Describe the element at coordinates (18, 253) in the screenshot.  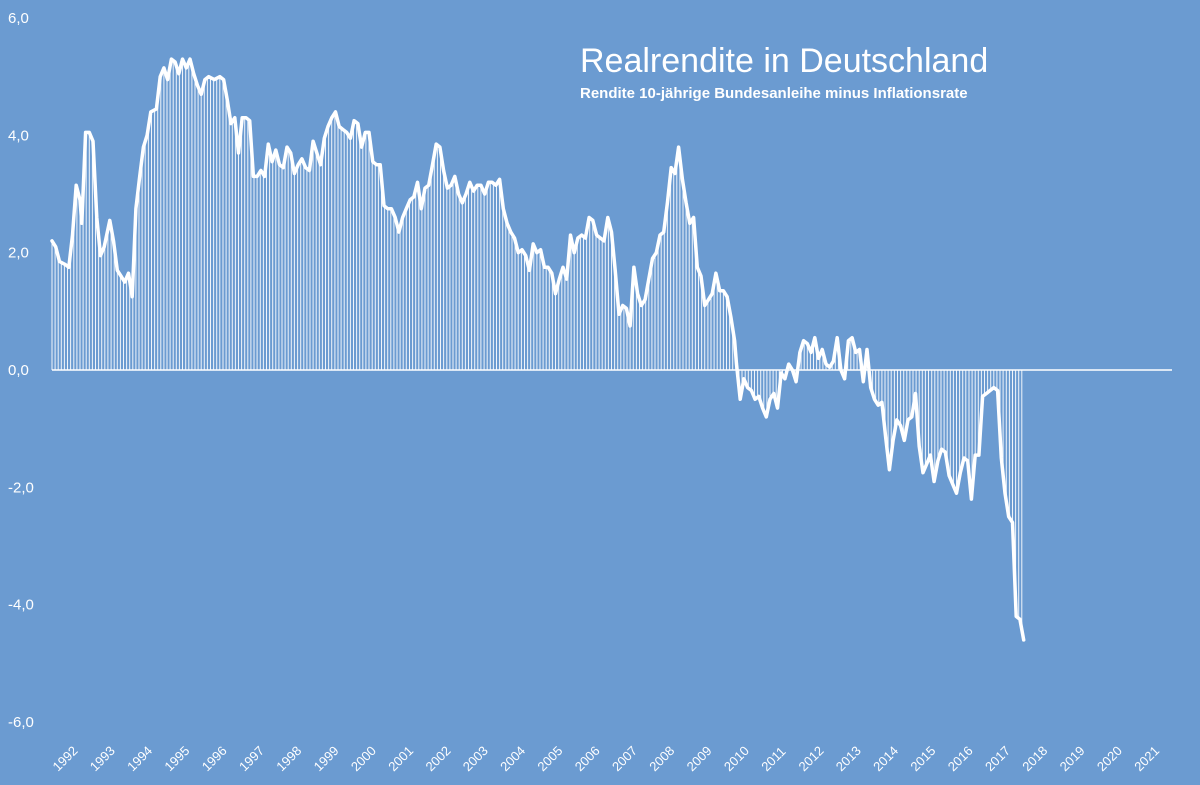
I see `y-tick-label: 2,0` at that location.